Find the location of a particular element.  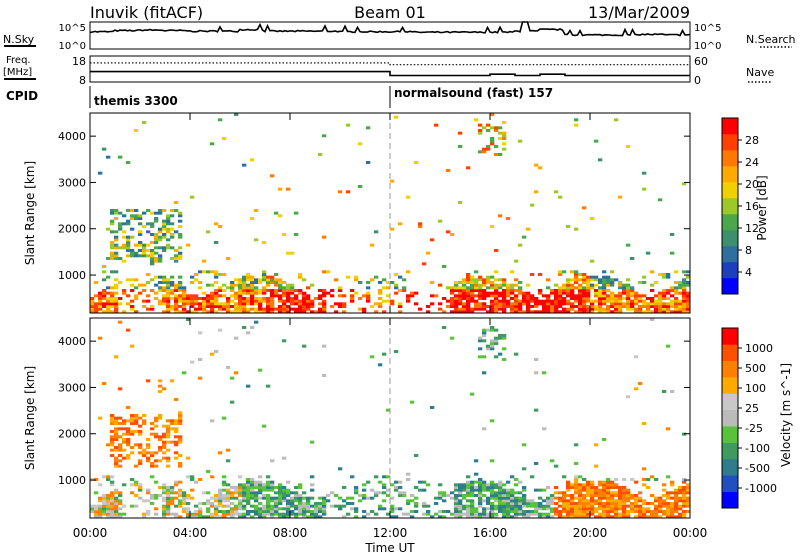

colorbar-swatch is located at coordinates (730, 451).